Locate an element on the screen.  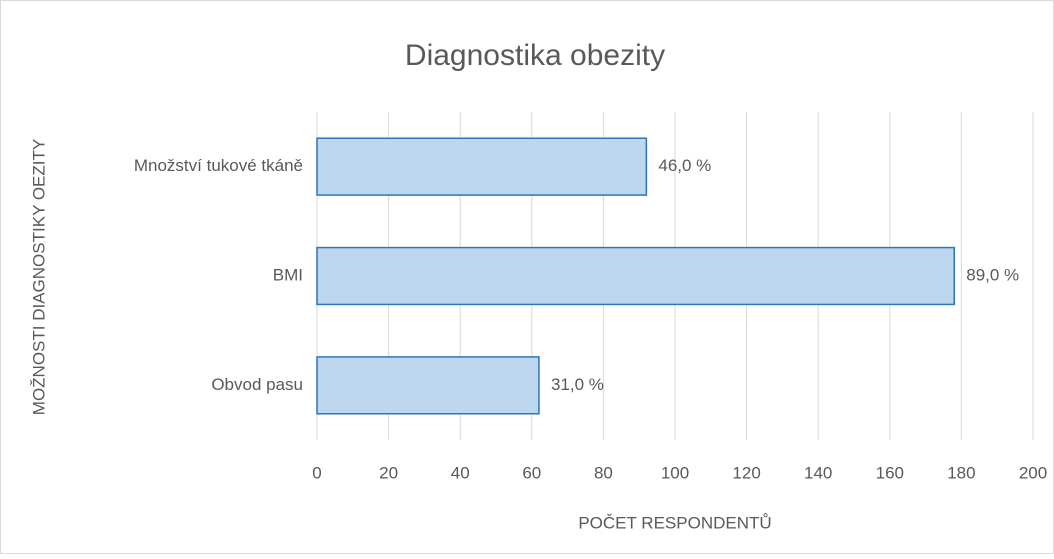
x-tick-label: 80 is located at coordinates (603, 472).